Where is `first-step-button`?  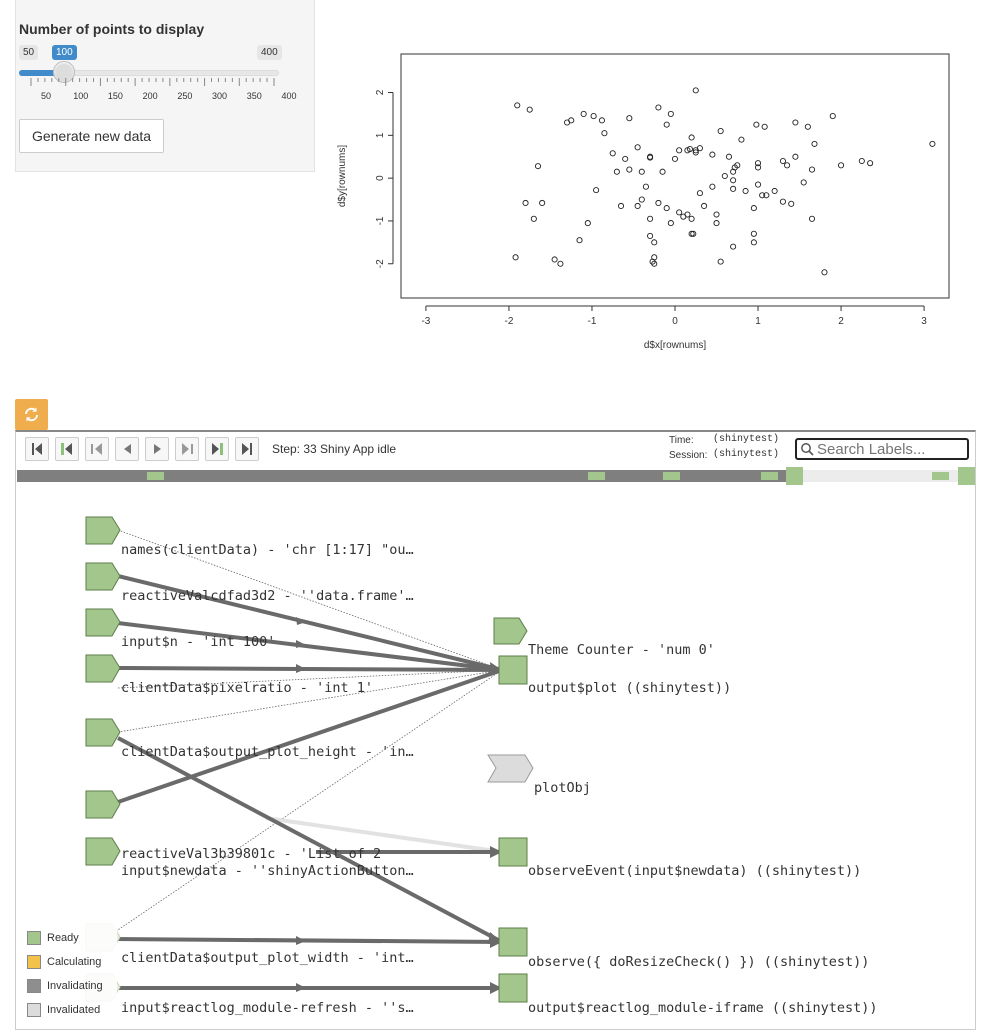
first-step-button is located at coordinates (37, 449).